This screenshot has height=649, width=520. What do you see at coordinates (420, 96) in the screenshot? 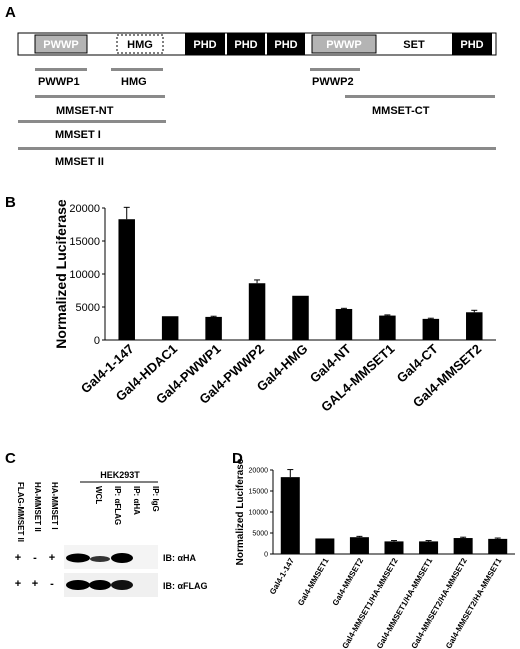
I see `fragment-bar-mmset-ct` at bounding box center [420, 96].